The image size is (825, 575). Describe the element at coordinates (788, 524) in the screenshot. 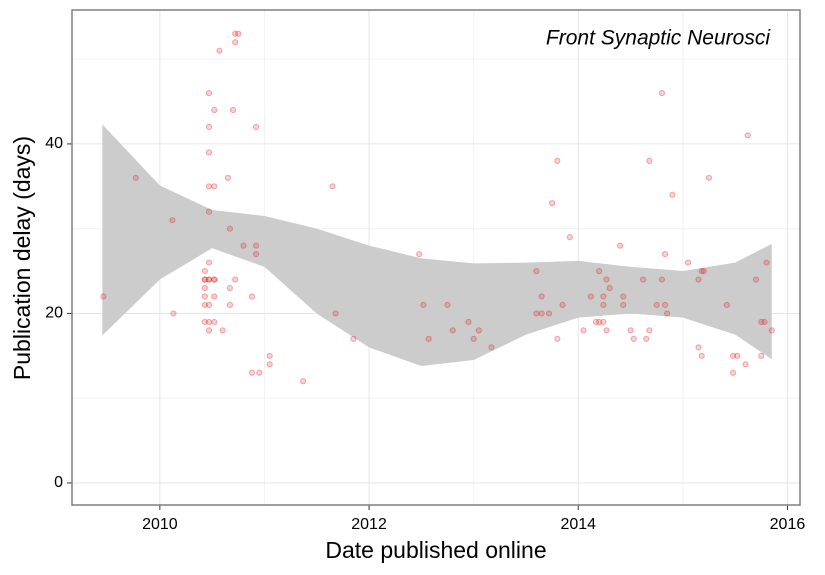

I see `x-tick-label: 2016` at that location.